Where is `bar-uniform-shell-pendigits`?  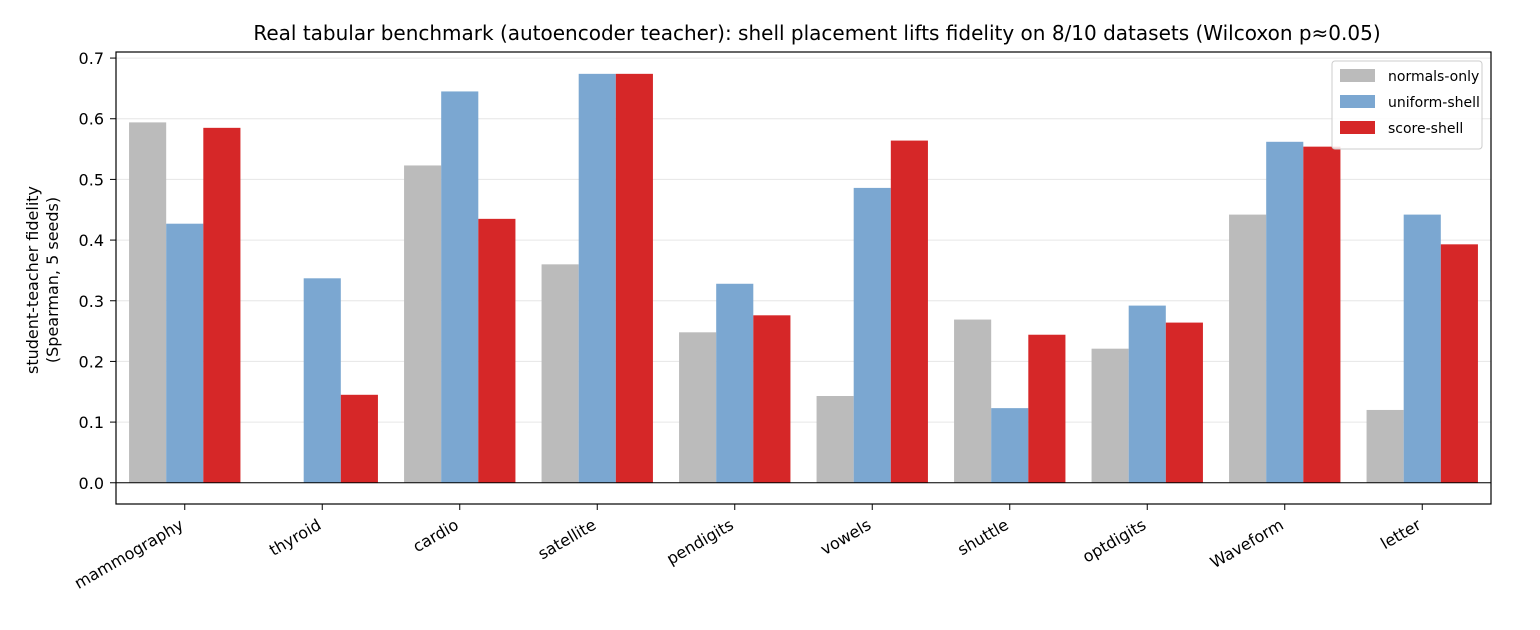
bar-uniform-shell-pendigits is located at coordinates (735, 383).